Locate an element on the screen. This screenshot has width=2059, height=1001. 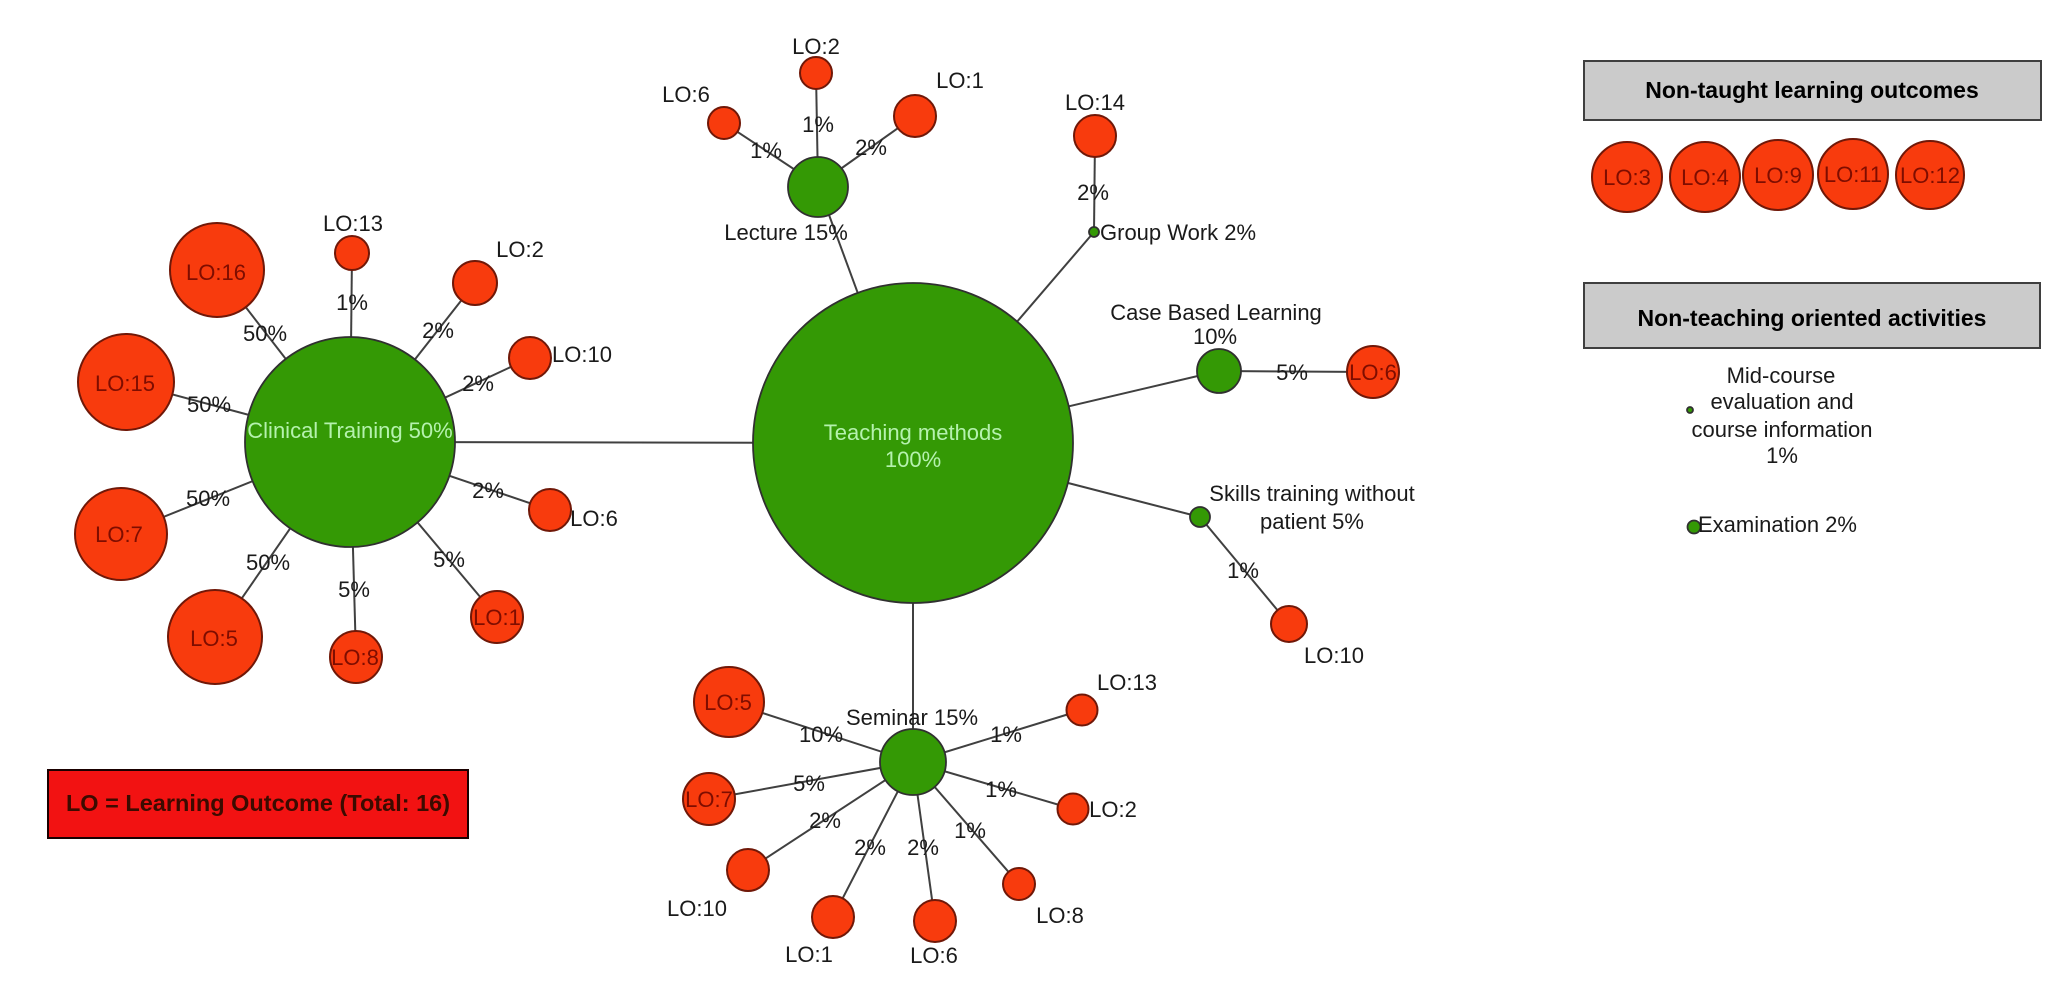
svg-text: LO:15 is located at coordinates (125, 383).